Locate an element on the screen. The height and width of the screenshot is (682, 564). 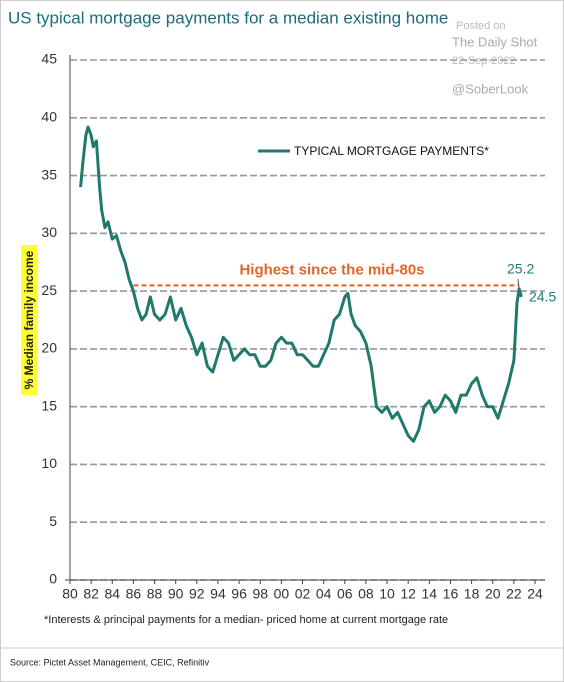
x-tick-label: 16 is located at coordinates (451, 594).